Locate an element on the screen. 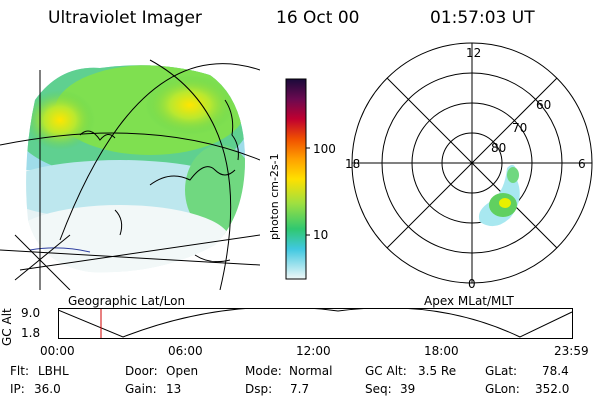  info-seq-label: Seq: is located at coordinates (378, 389).